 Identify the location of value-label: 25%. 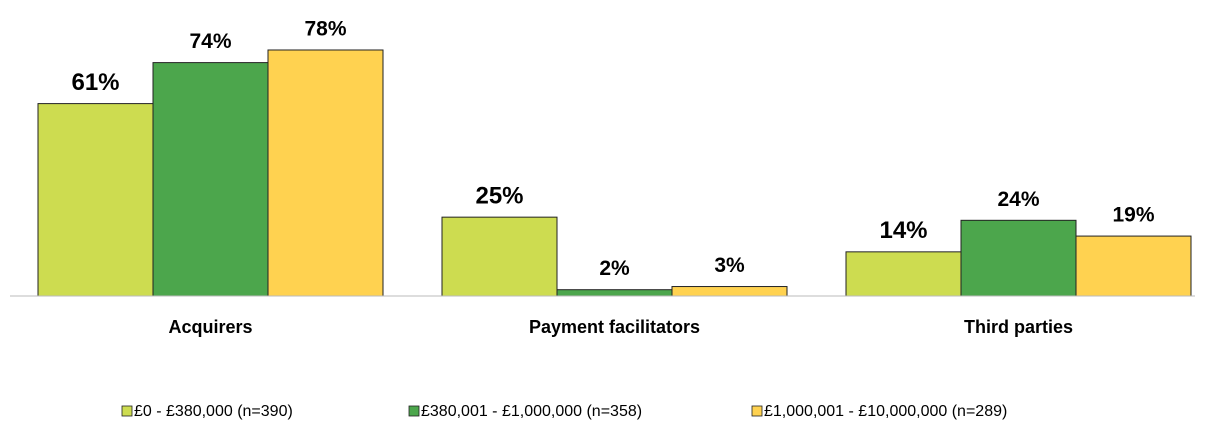
(499, 195).